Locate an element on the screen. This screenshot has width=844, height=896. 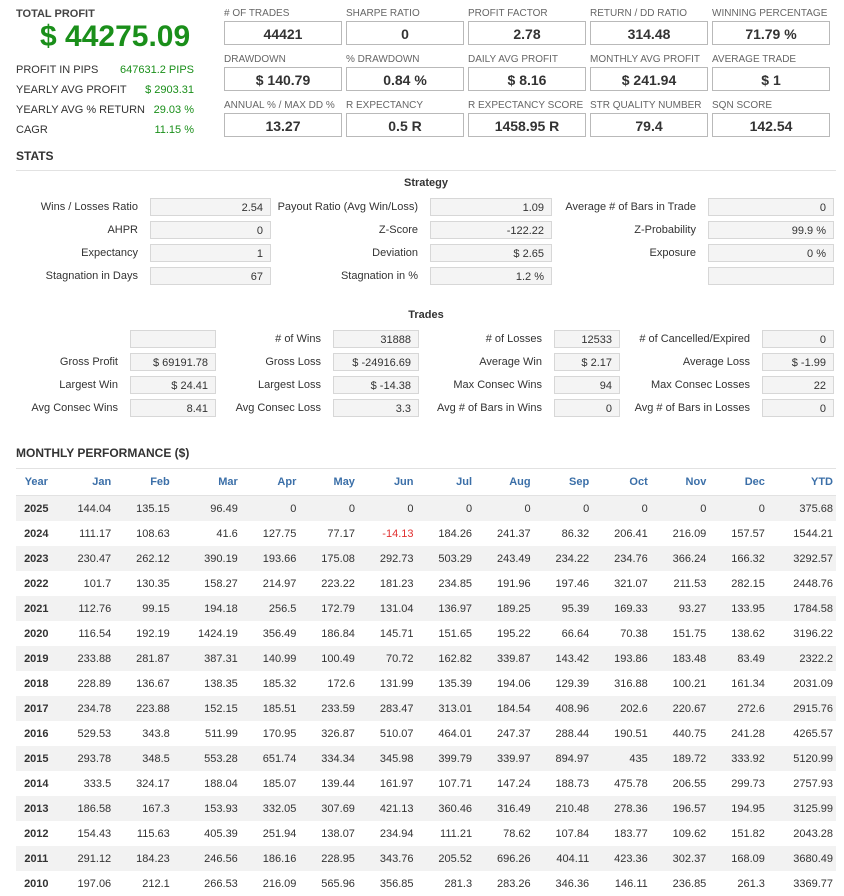
value-cell: 440.75 is located at coordinates (689, 733).